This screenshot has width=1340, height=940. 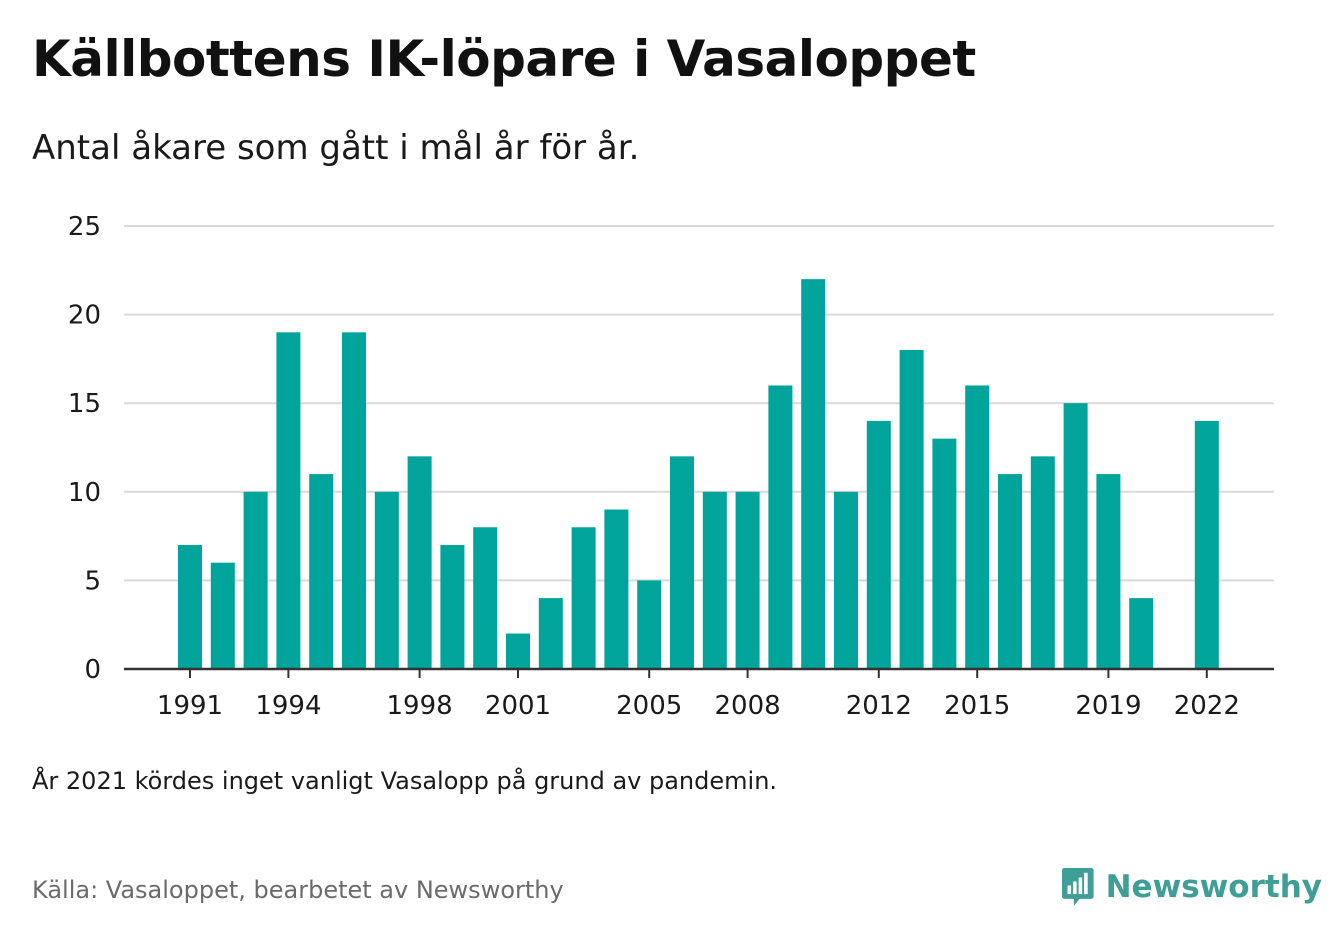 I want to click on newsworthy-logo: Newsworthy, so click(x=1192, y=887).